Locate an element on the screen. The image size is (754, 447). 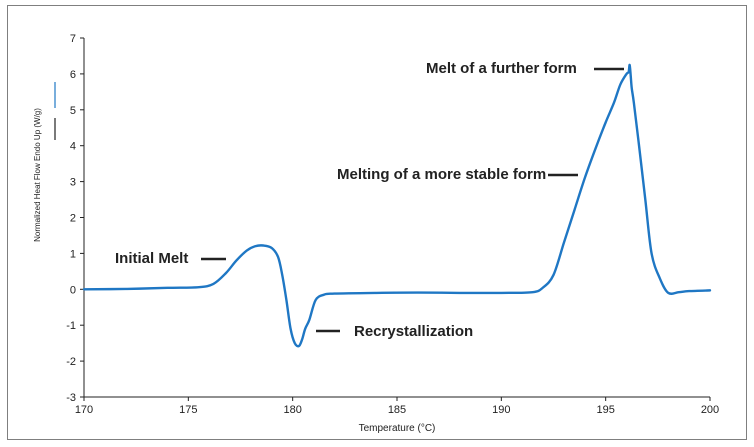
y-tick-label: 3 is located at coordinates (73, 183).